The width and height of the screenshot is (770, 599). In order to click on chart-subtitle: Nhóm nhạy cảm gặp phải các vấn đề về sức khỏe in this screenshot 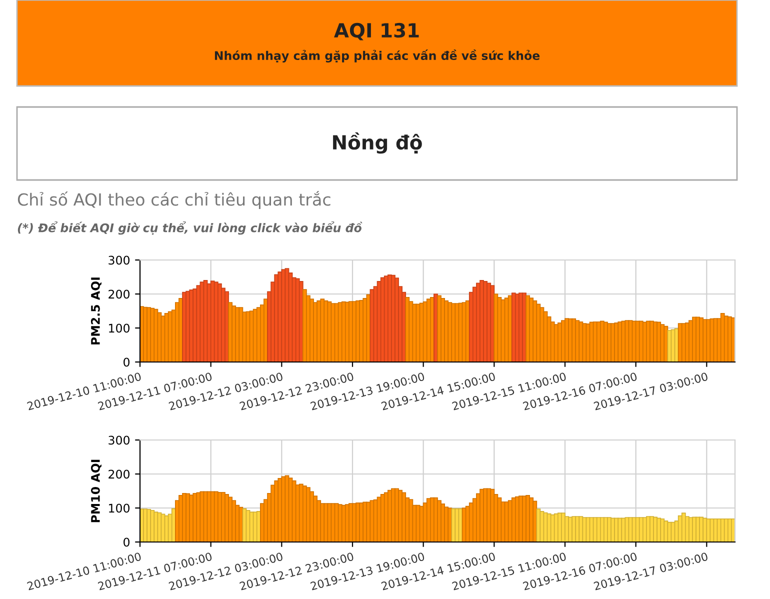, I will do `click(377, 56)`.